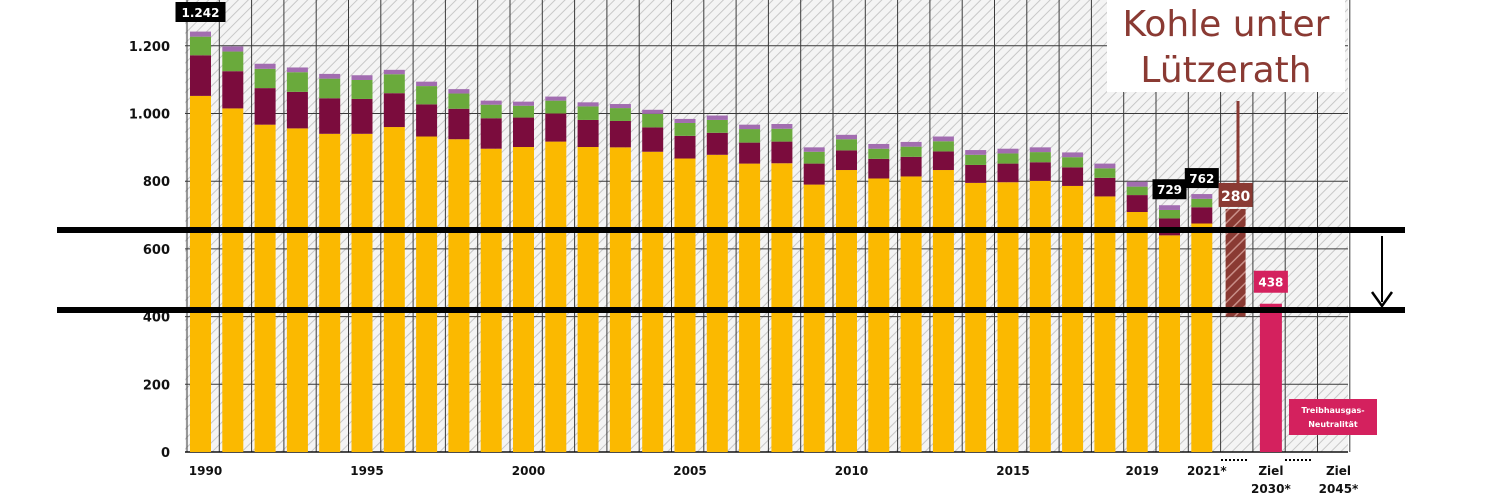 This screenshot has width=1500, height=500. I want to click on y-tick-label: 600, so click(156, 250).